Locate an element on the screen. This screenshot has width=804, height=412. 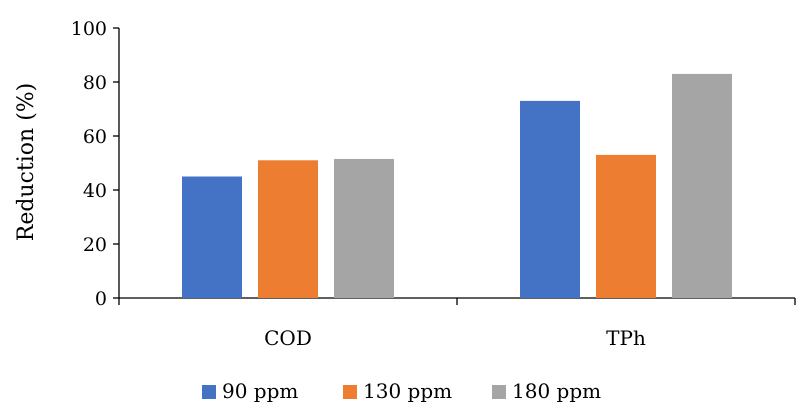
y-tick-label: 60 is located at coordinates (95, 137).